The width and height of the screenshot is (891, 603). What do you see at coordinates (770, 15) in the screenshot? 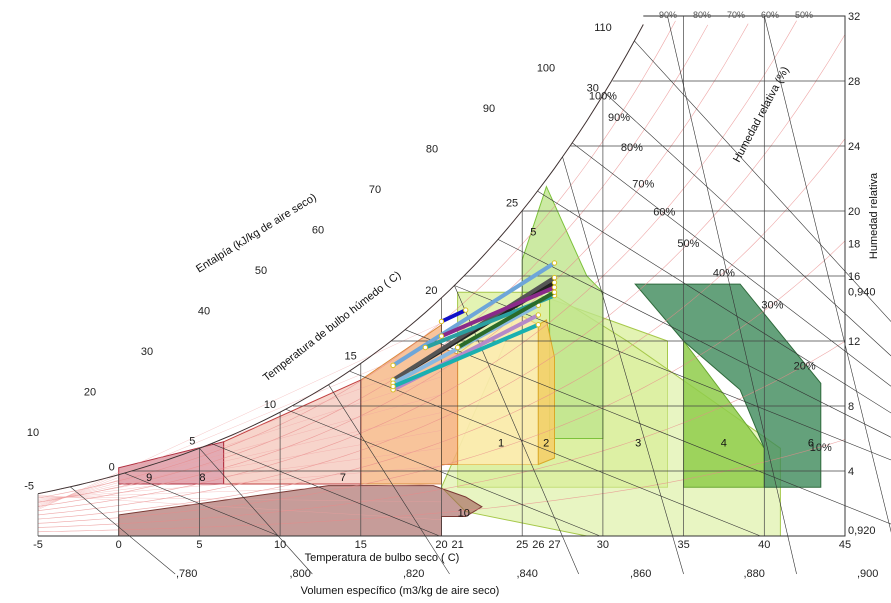
I see `rh-top-label: 60%` at bounding box center [770, 15].